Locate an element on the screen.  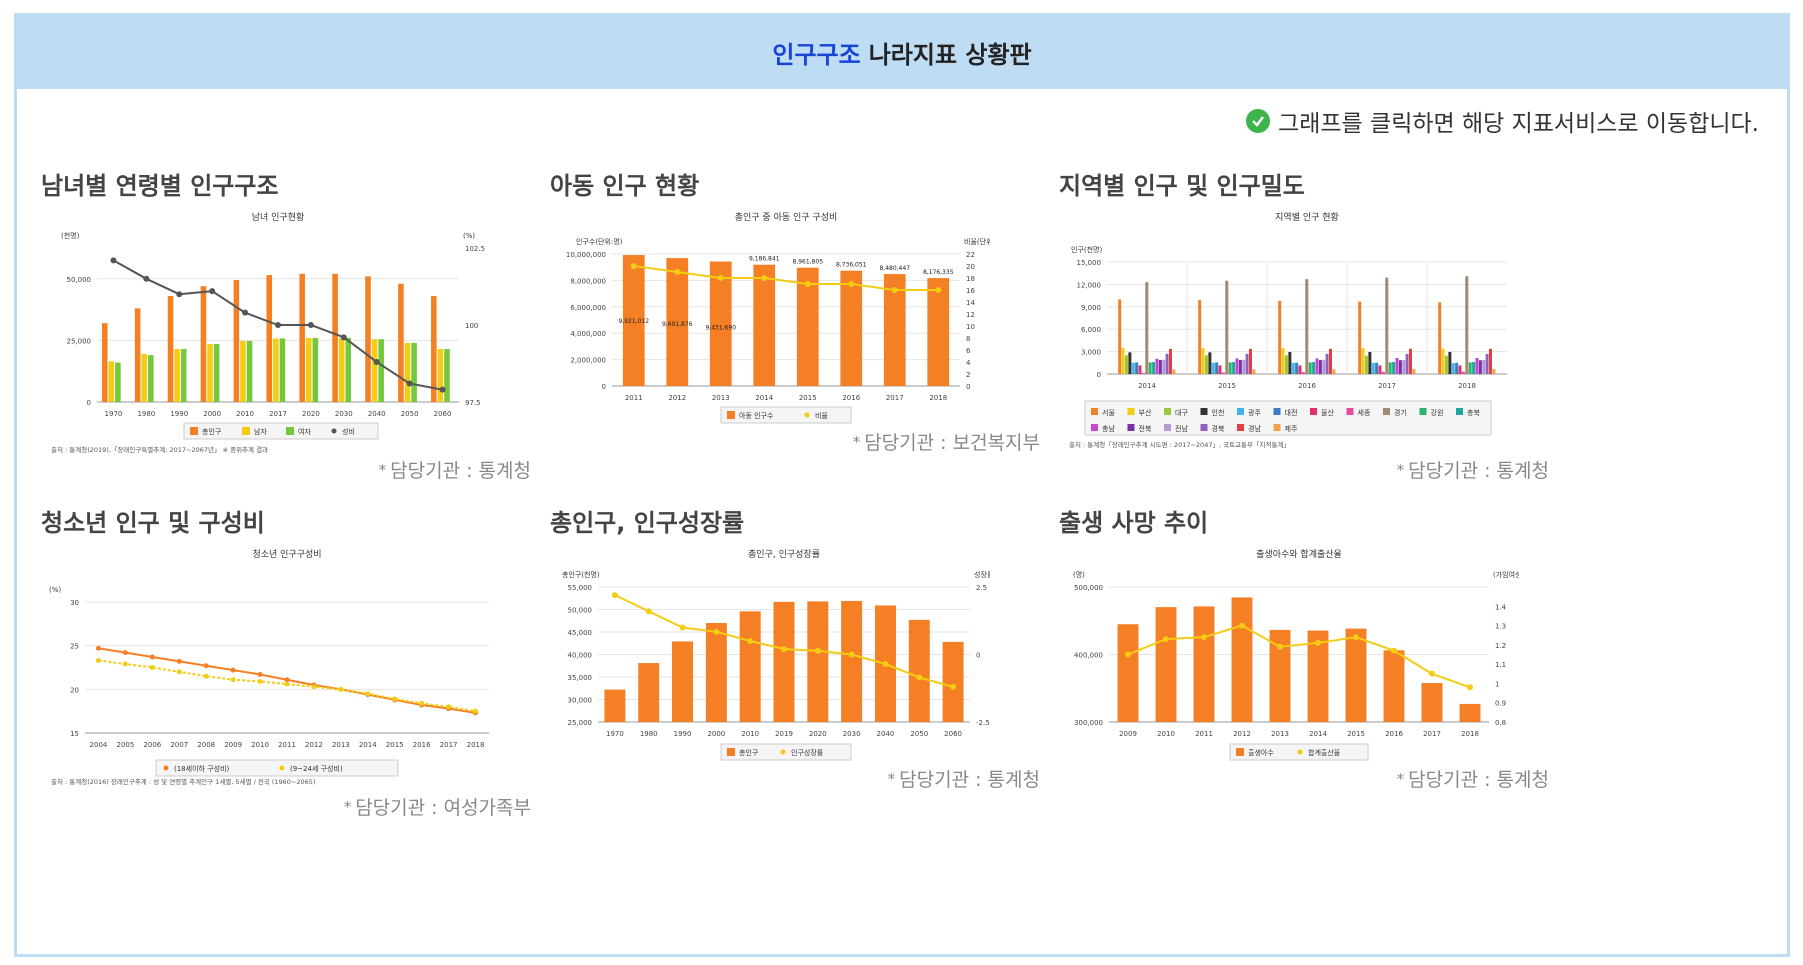
bar-제주 is located at coordinates (1254, 371).